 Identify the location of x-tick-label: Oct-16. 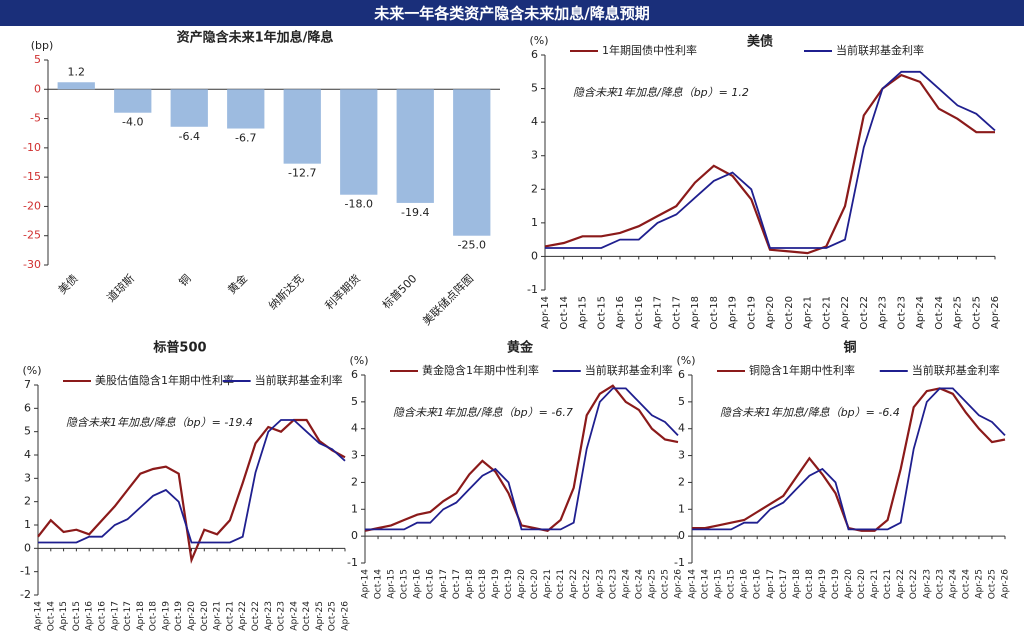
(431, 584).